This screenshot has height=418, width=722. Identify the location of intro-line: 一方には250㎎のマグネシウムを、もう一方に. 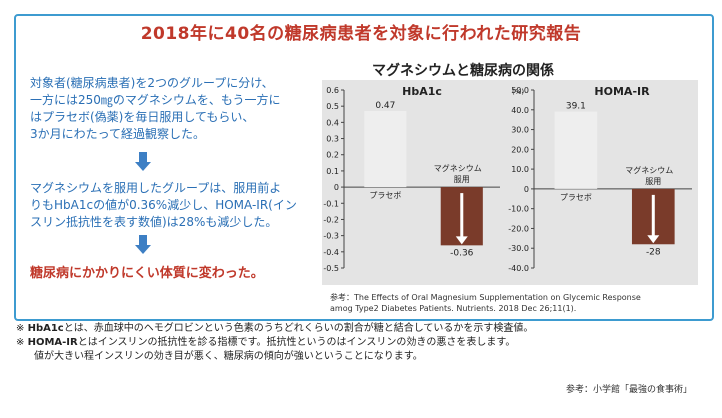
(155, 100).